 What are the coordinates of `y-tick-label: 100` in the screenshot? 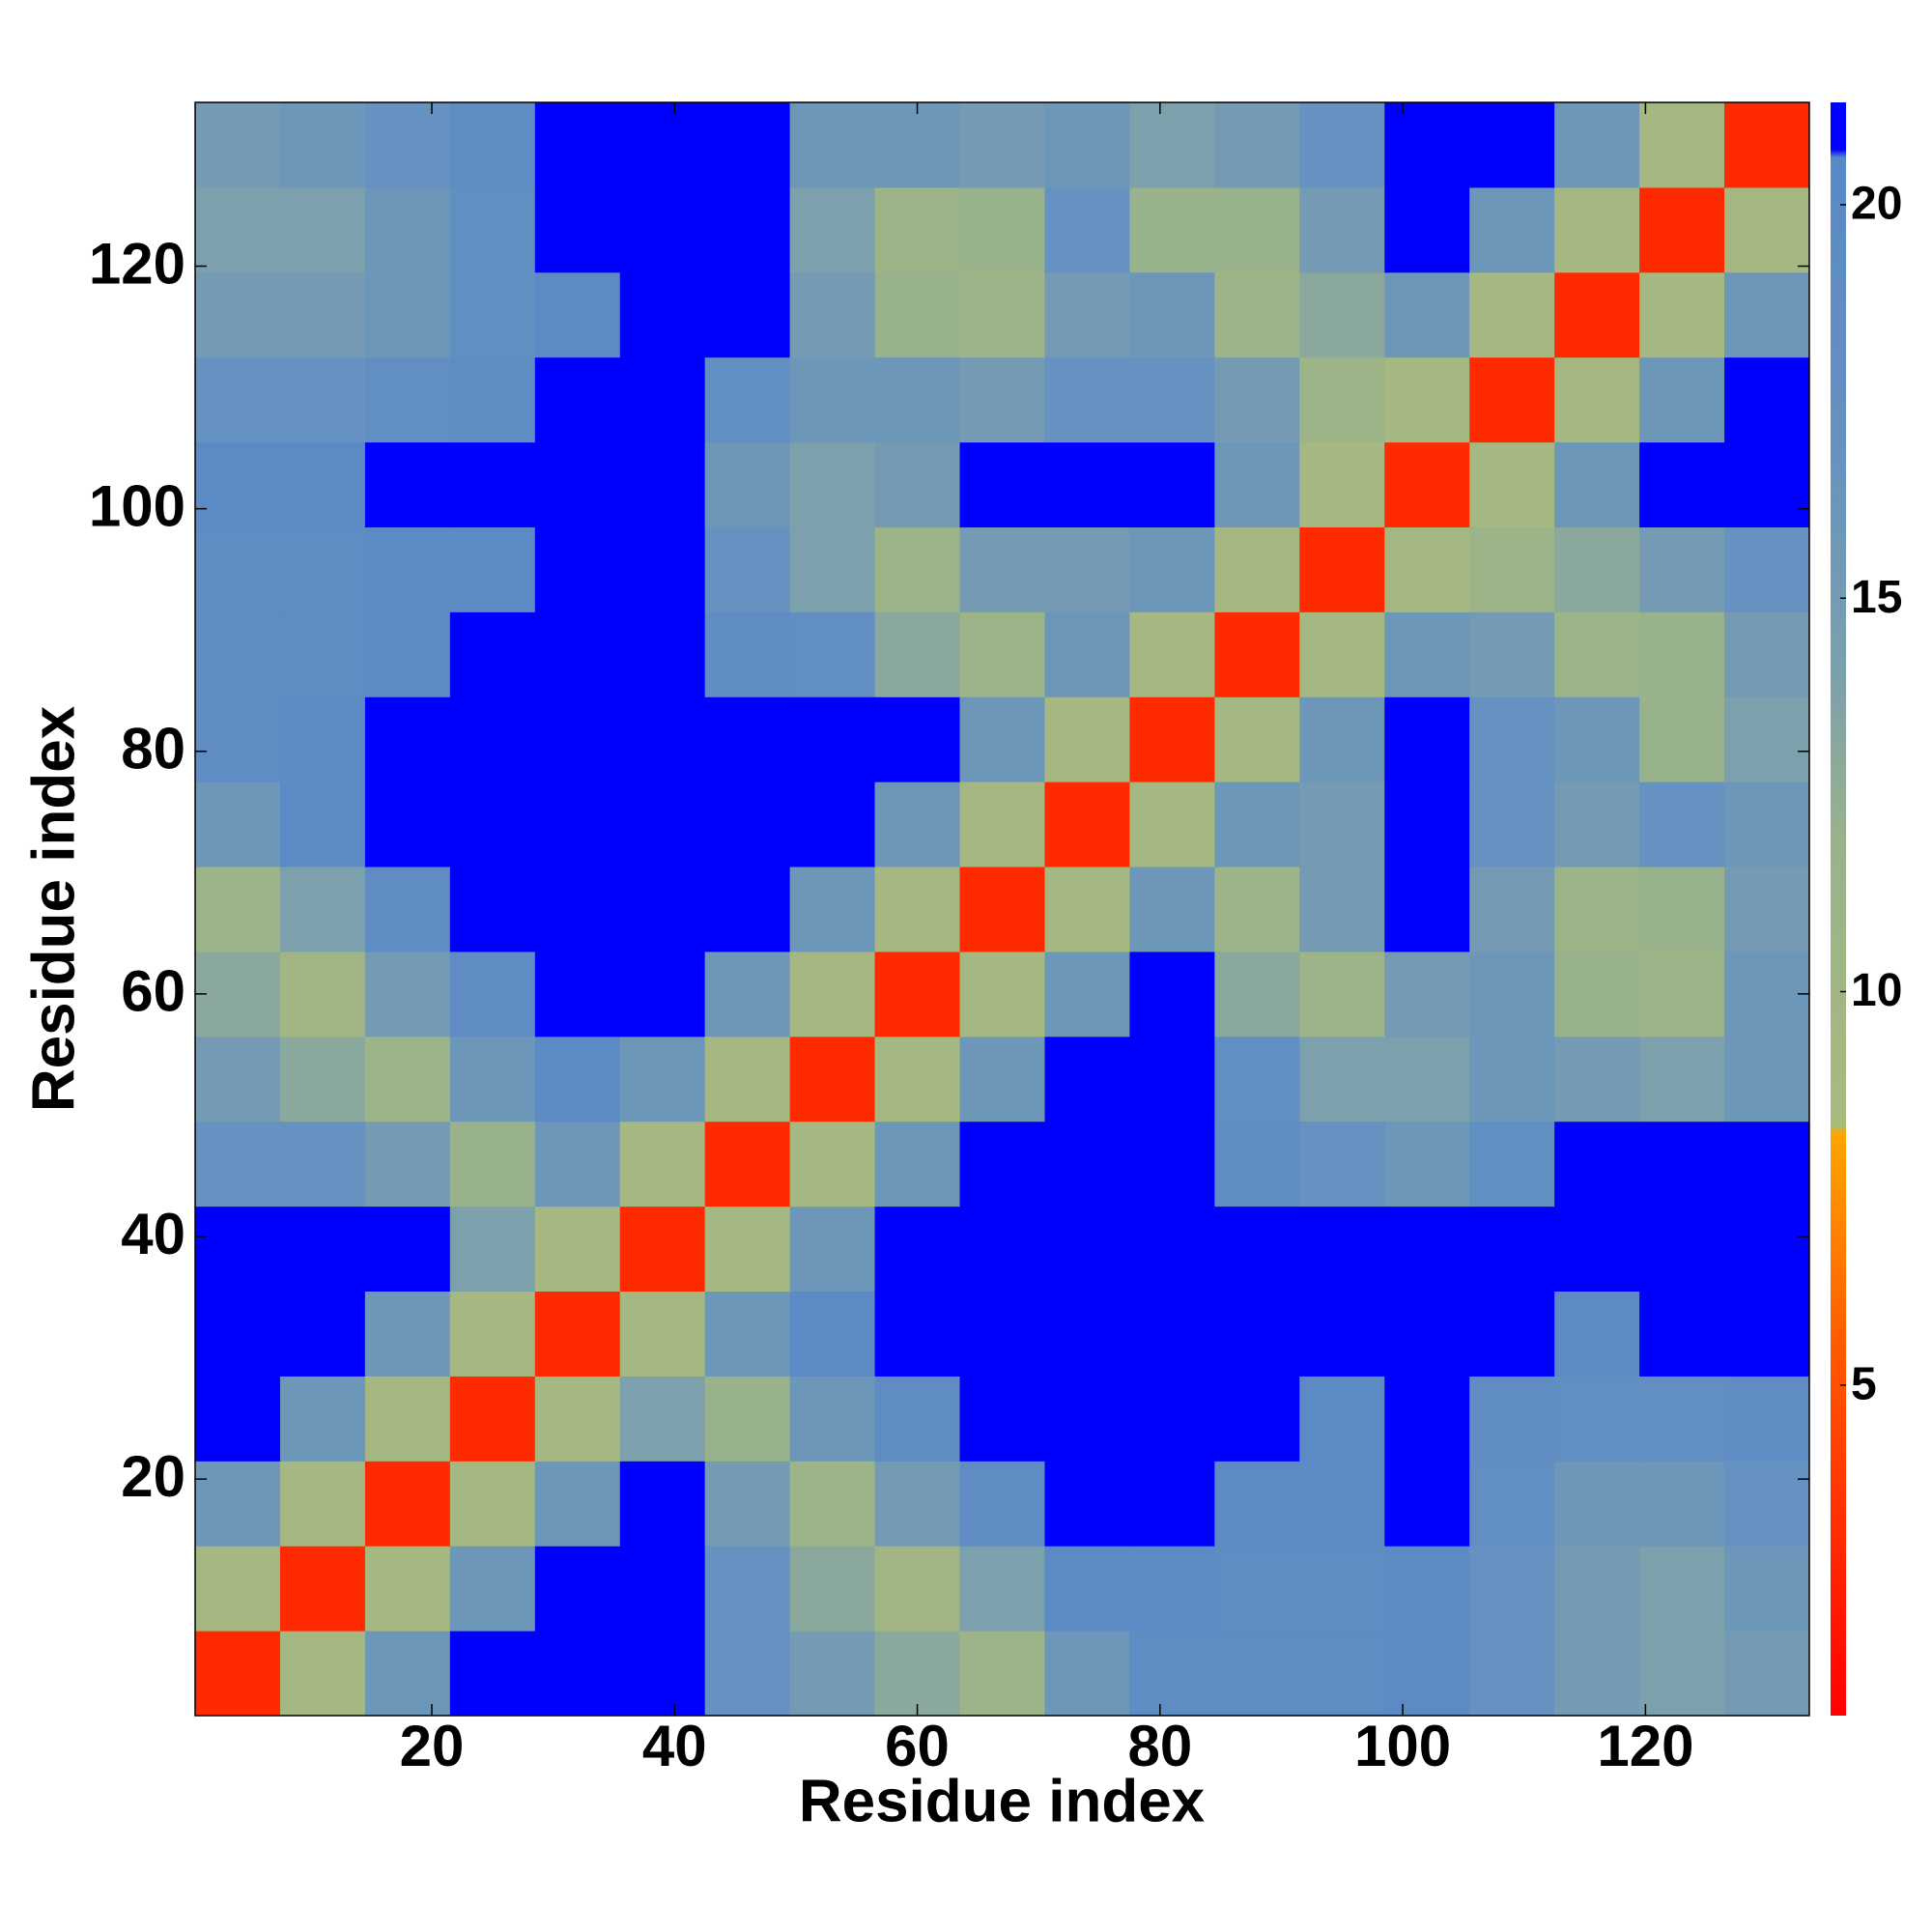 It's located at (137, 505).